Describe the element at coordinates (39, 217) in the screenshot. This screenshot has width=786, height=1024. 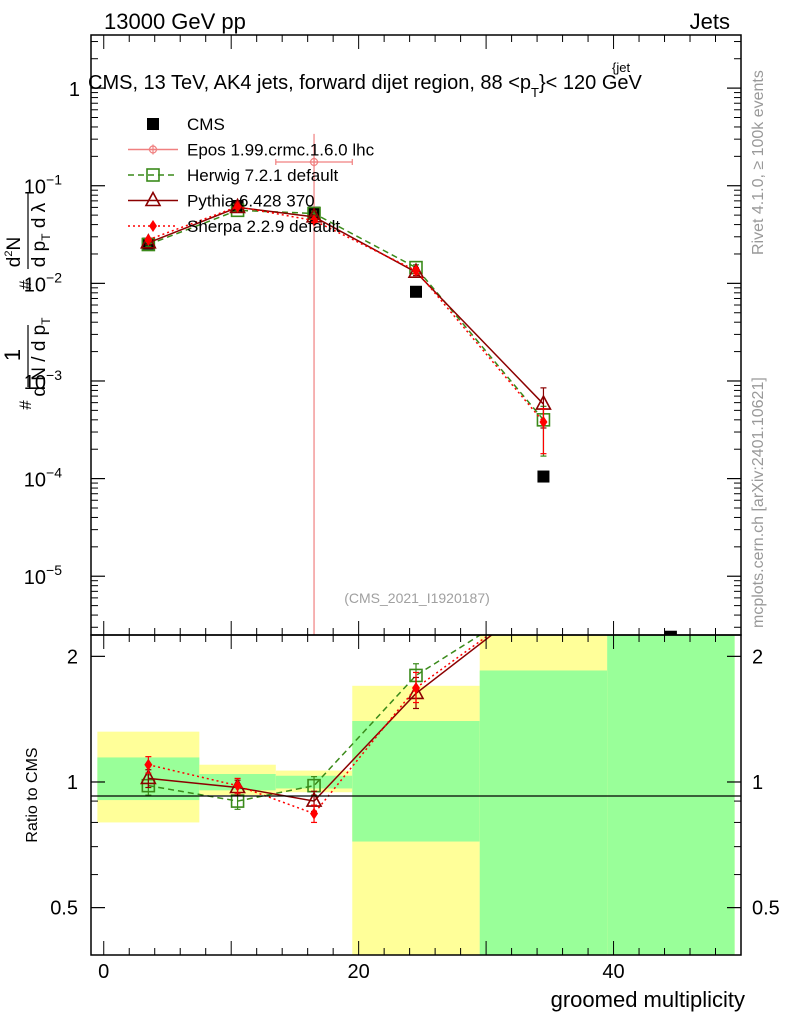
I see `ylabel-dlambda: d λ` at that location.